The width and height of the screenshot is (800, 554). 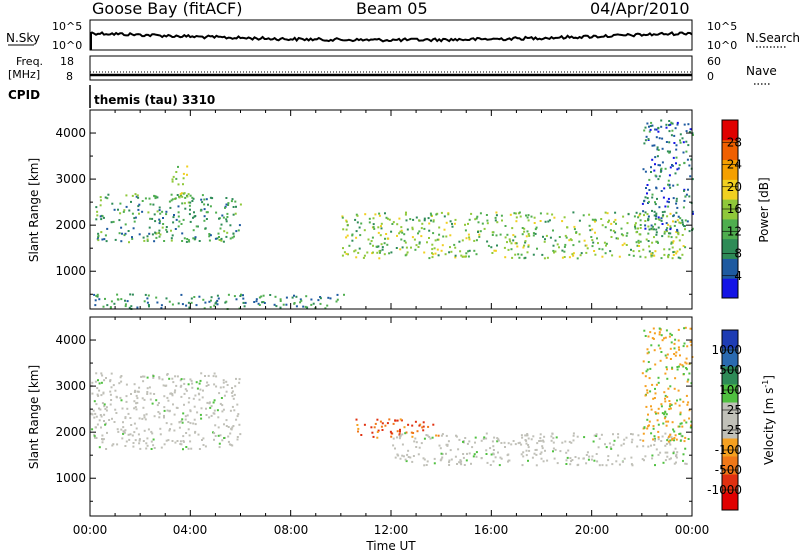 What do you see at coordinates (734, 410) in the screenshot?
I see `velocity-colorbar-tick-label: 25` at bounding box center [734, 410].